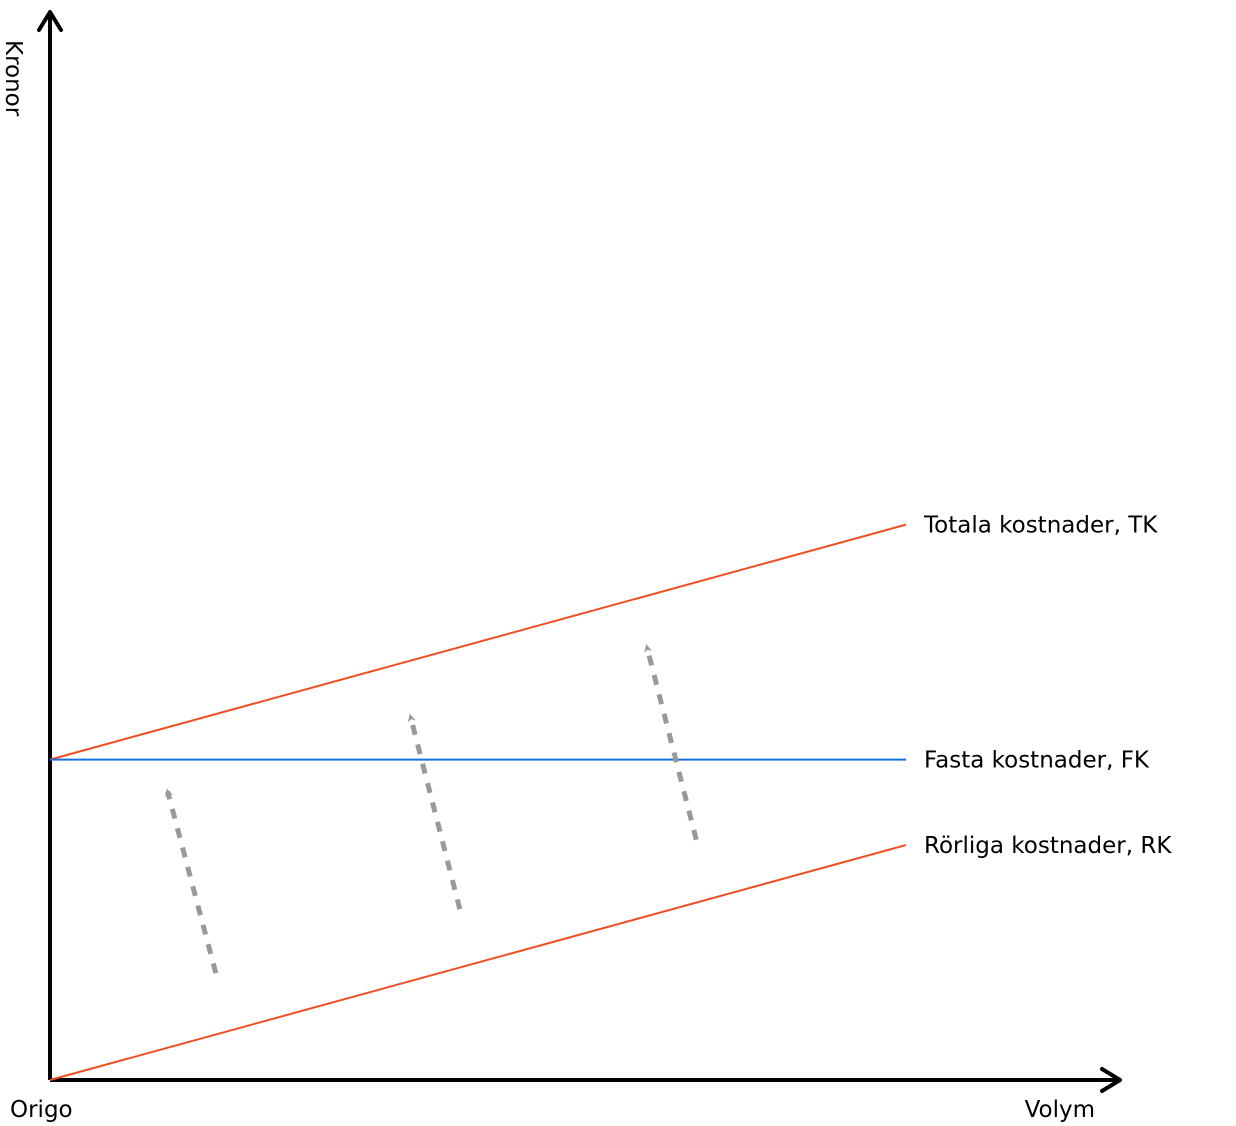 The height and width of the screenshot is (1126, 1236). Describe the element at coordinates (50, 21) in the screenshot. I see `y-axis-arrowhead` at that location.